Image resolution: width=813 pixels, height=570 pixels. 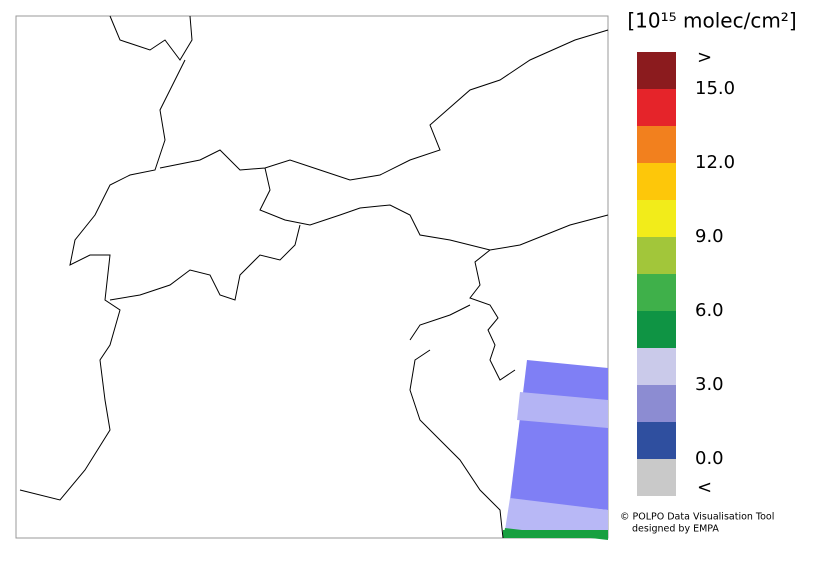 I want to click on colorbar-tick-label: 12.0, so click(x=715, y=162).